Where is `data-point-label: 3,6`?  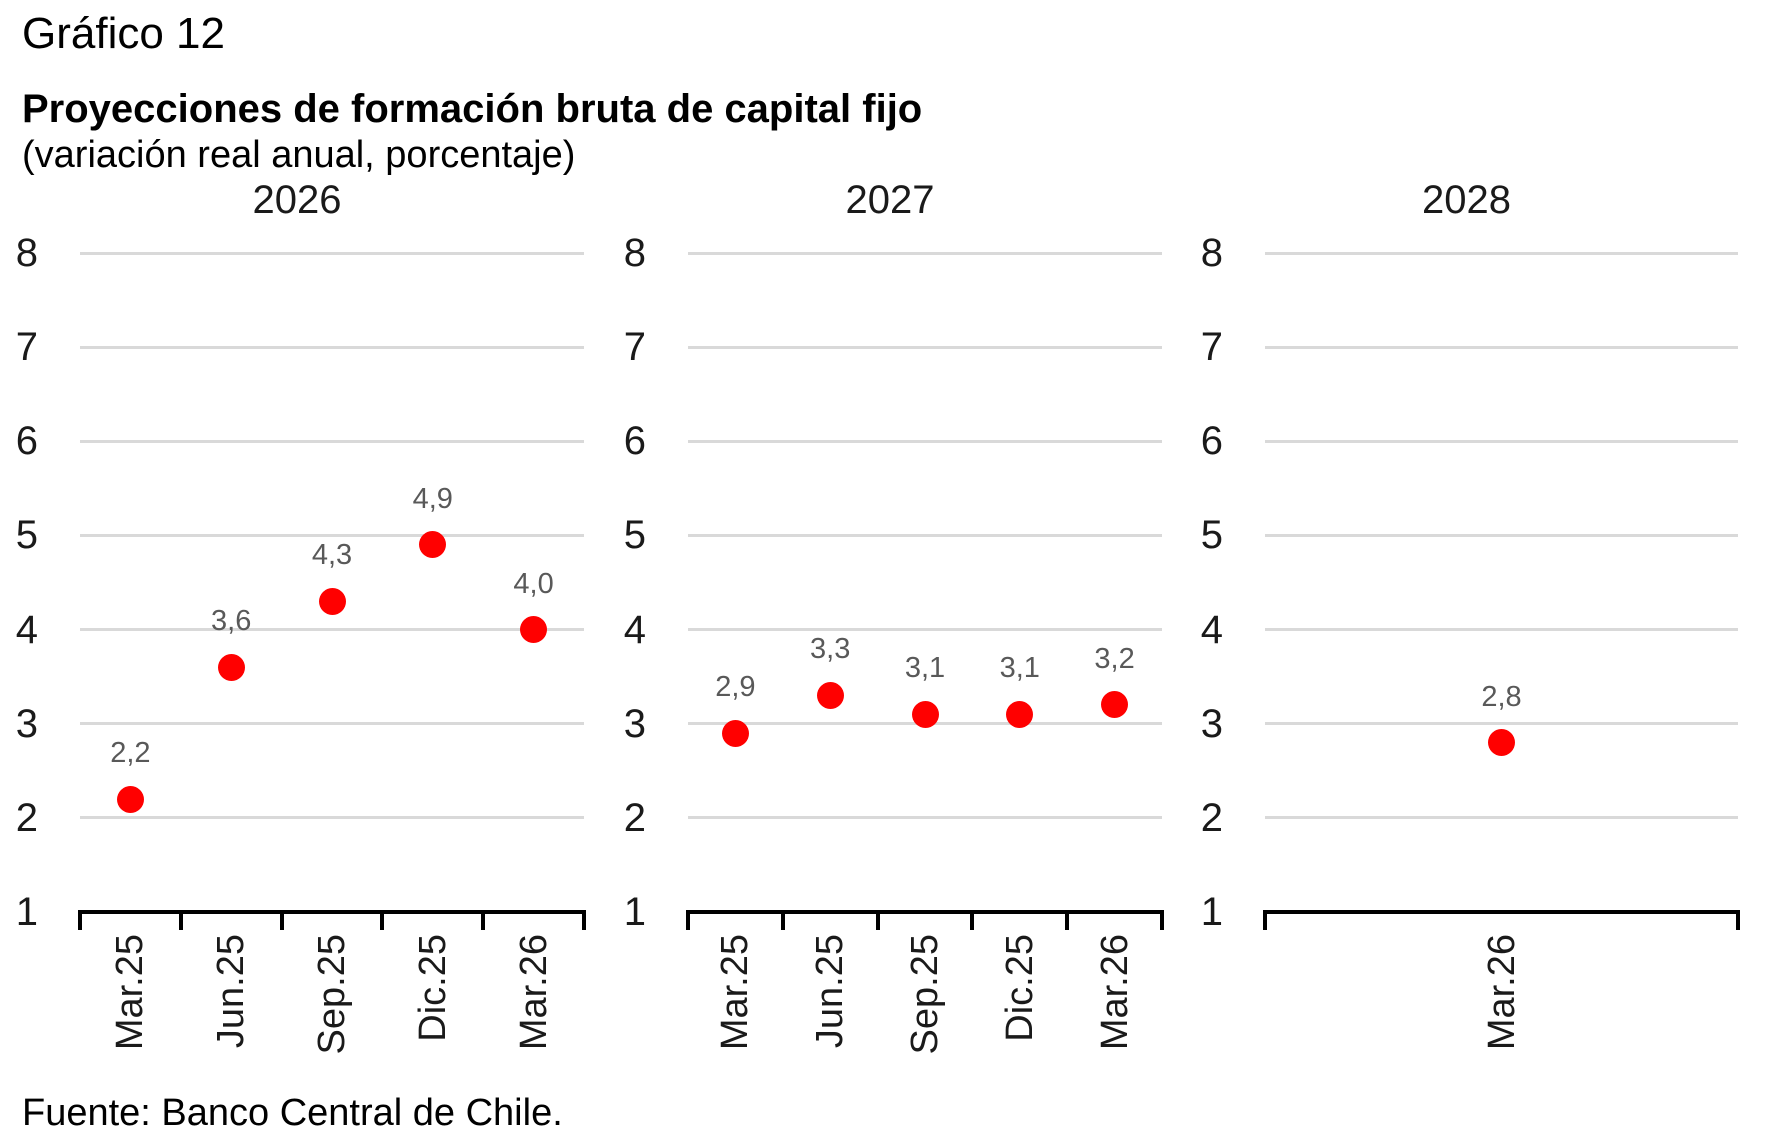 data-point-label: 3,6 is located at coordinates (231, 621).